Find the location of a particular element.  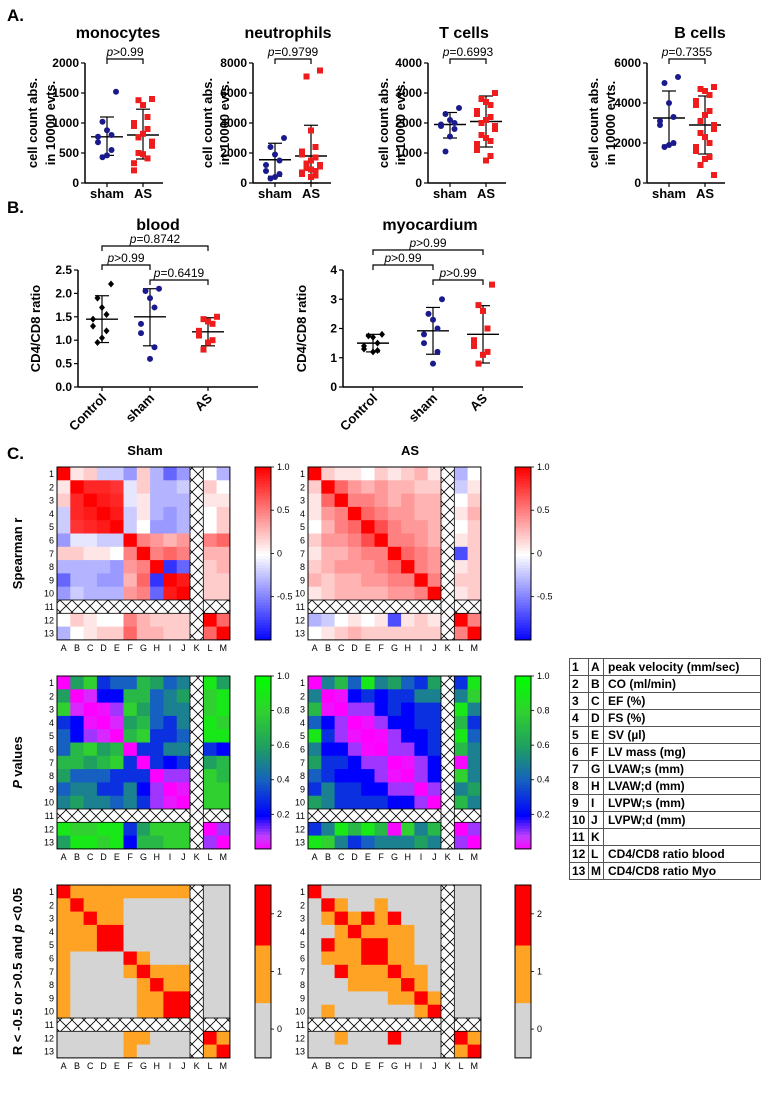

colorbar-sham-row2: 1.00.80.60.40.2 is located at coordinates (272, 760).